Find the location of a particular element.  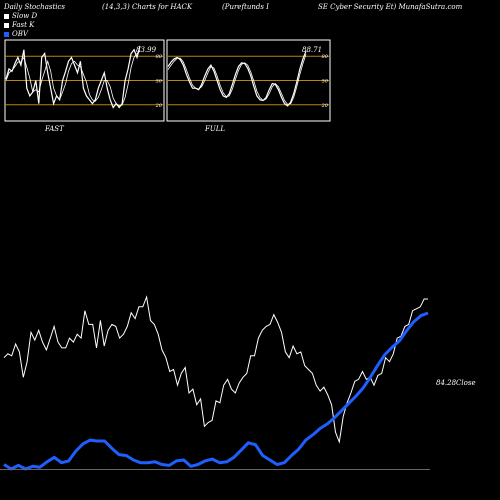

last-close-label: 84.28Close is located at coordinates (456, 383).